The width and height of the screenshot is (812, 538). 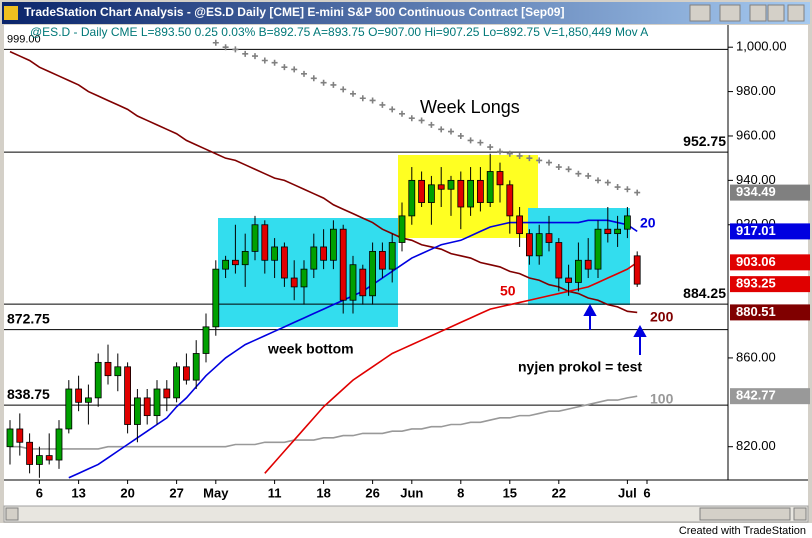 What do you see at coordinates (12, 514) in the screenshot?
I see `scroll-left` at bounding box center [12, 514].